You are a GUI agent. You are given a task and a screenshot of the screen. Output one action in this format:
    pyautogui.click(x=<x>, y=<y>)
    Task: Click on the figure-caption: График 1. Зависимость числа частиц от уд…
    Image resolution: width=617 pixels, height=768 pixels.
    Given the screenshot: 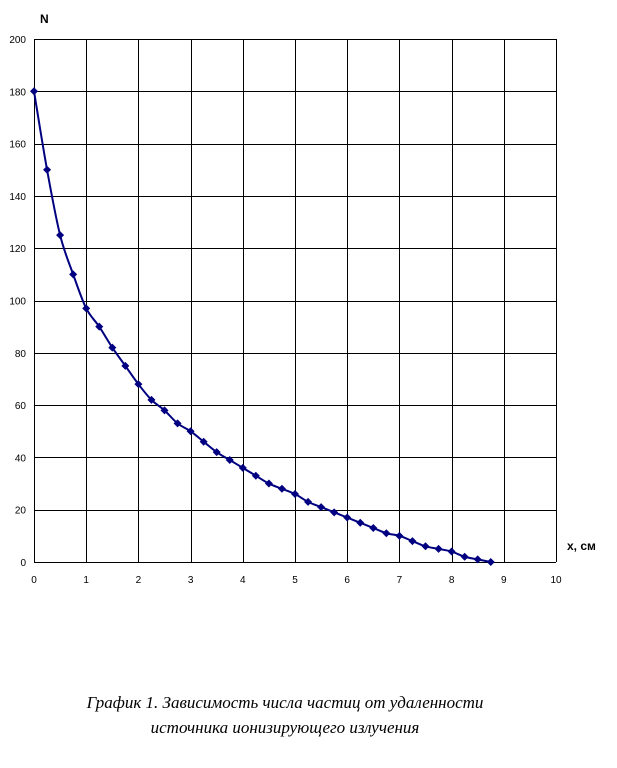 What is the action you would take?
    pyautogui.click(x=285, y=715)
    